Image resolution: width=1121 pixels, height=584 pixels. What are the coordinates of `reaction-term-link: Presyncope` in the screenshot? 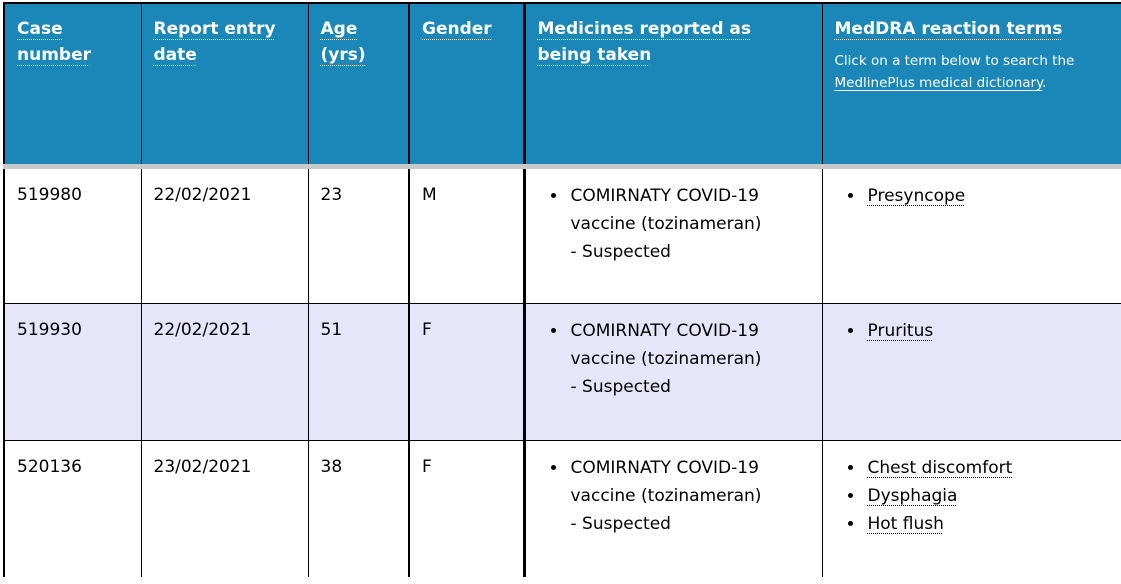 It's located at (916, 195).